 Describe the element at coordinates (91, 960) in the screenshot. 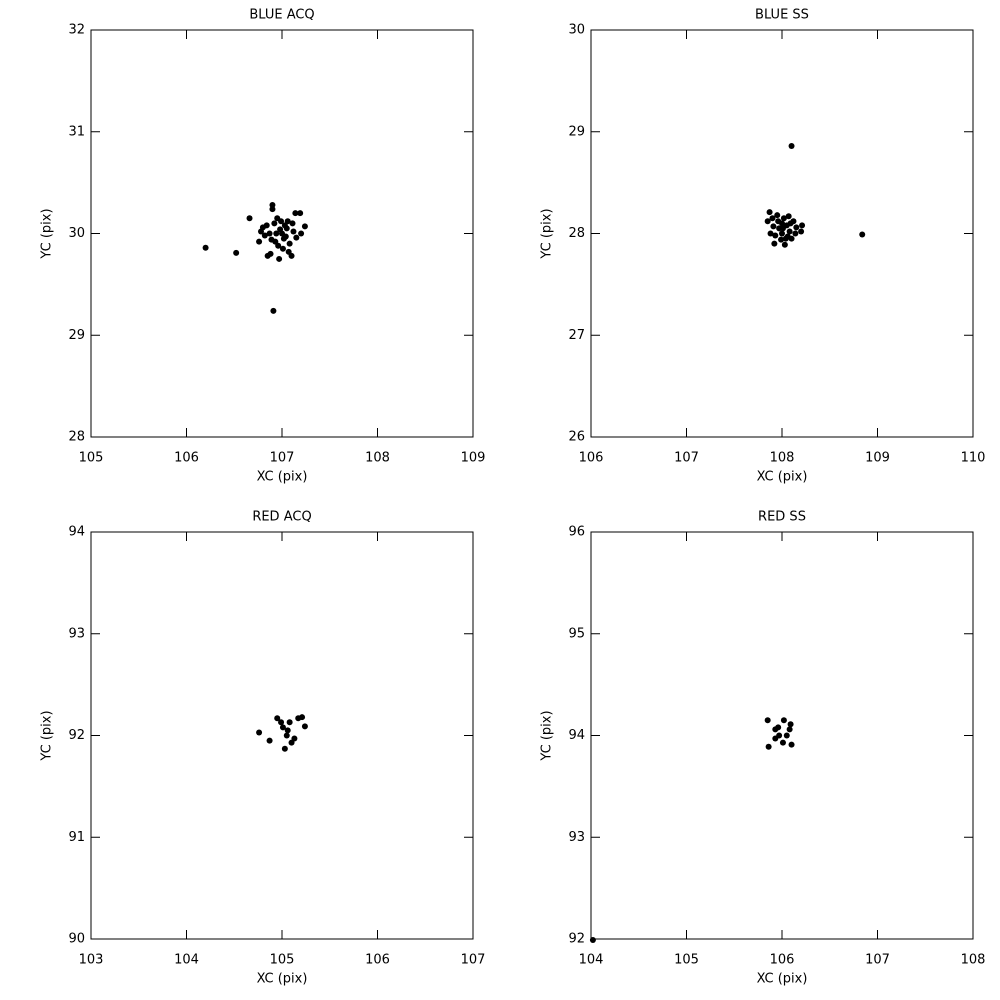

I see `x-tick-label: 103` at that location.